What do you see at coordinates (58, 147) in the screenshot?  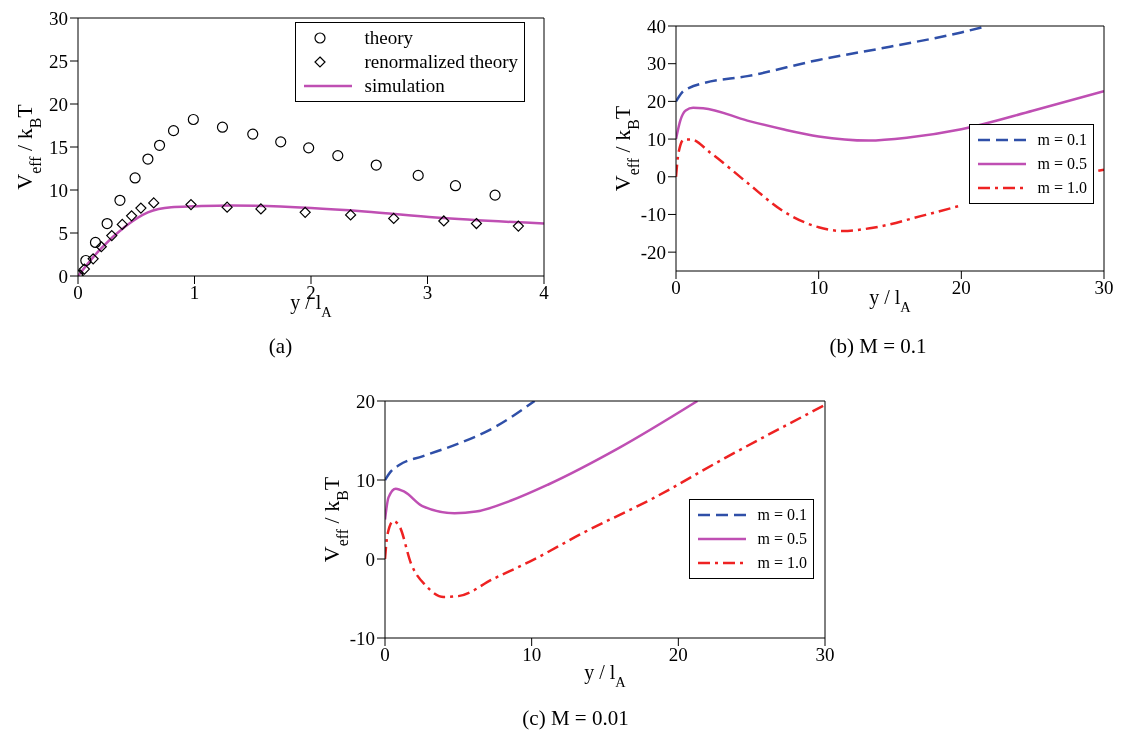 I see `y-tick-label: 15` at bounding box center [58, 147].